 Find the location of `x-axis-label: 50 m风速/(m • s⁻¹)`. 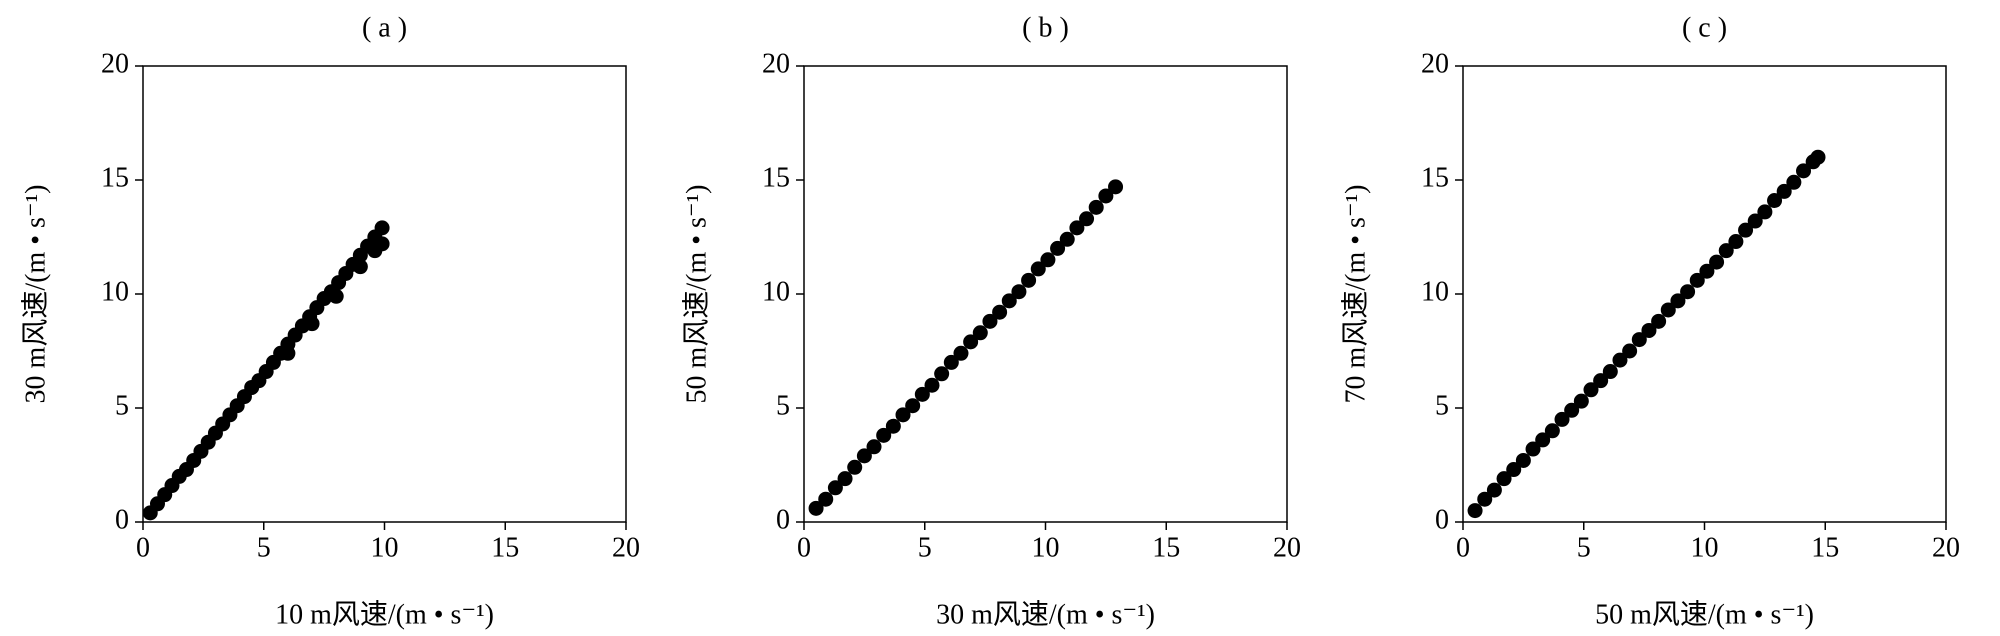

x-axis-label: 50 m风速/(m • s⁻¹) is located at coordinates (1704, 614).